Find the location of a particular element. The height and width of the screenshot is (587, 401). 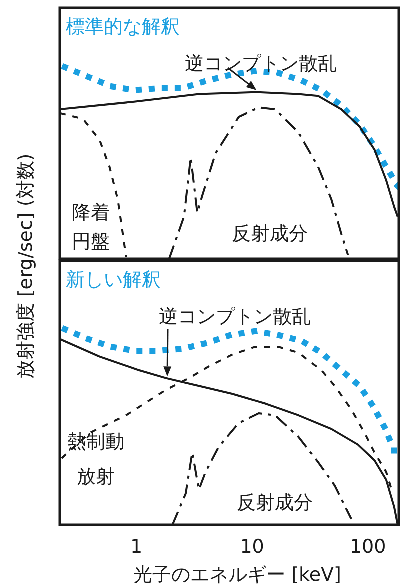

x-tick-label: 10 is located at coordinates (252, 547).